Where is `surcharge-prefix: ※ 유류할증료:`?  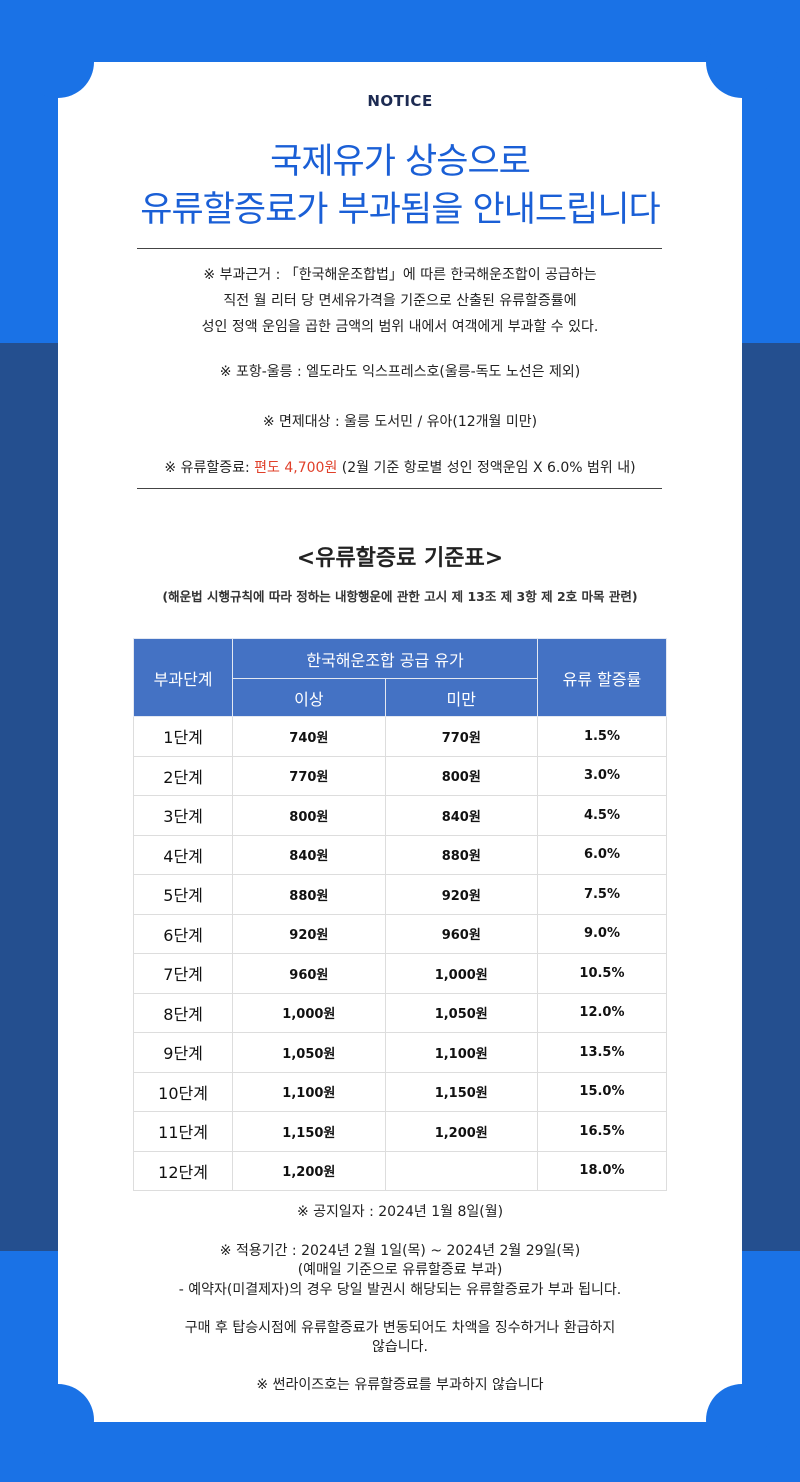
surcharge-prefix: ※ 유류할증료: is located at coordinates (209, 468).